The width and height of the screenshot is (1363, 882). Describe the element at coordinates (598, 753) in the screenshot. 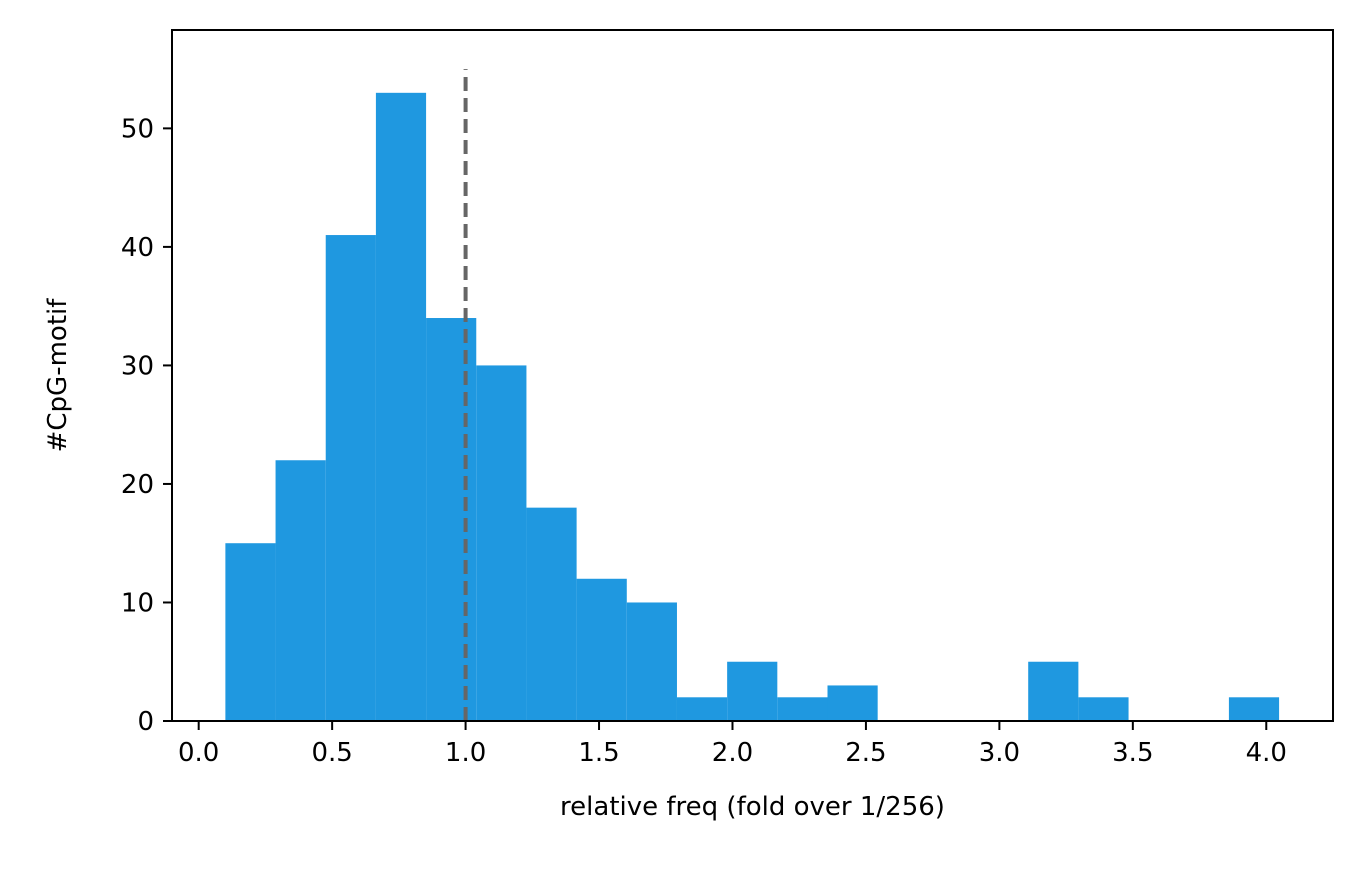

I see `x-tick-label: 1.5` at that location.